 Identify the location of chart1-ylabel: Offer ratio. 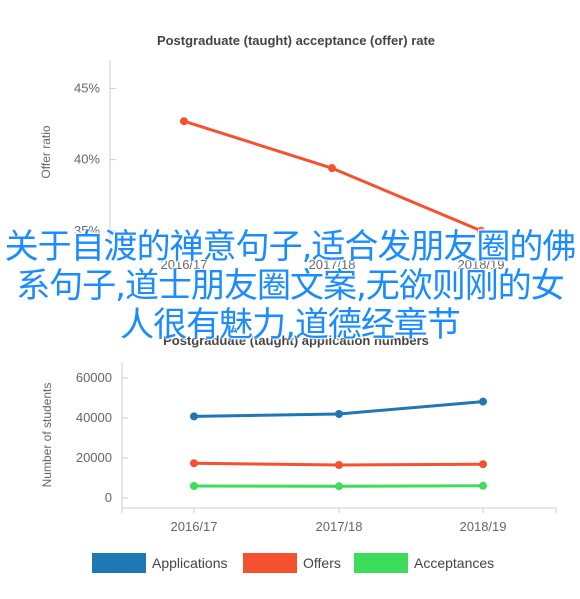
(46, 151).